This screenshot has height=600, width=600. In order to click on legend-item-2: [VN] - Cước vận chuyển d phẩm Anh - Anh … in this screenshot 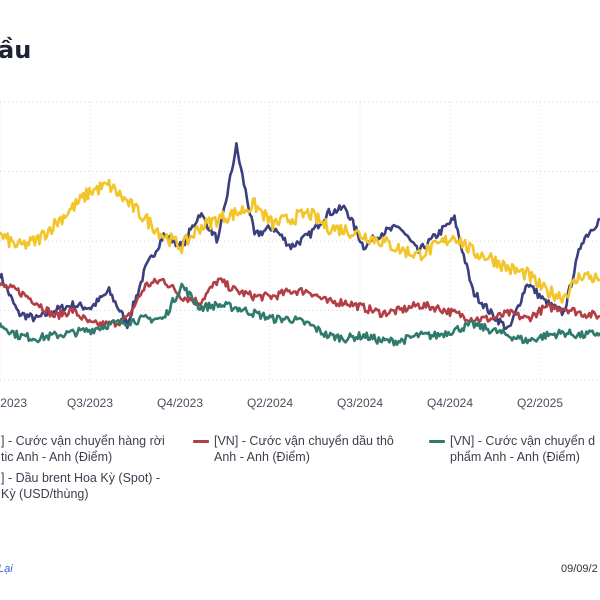, I will do `click(514, 449)`.